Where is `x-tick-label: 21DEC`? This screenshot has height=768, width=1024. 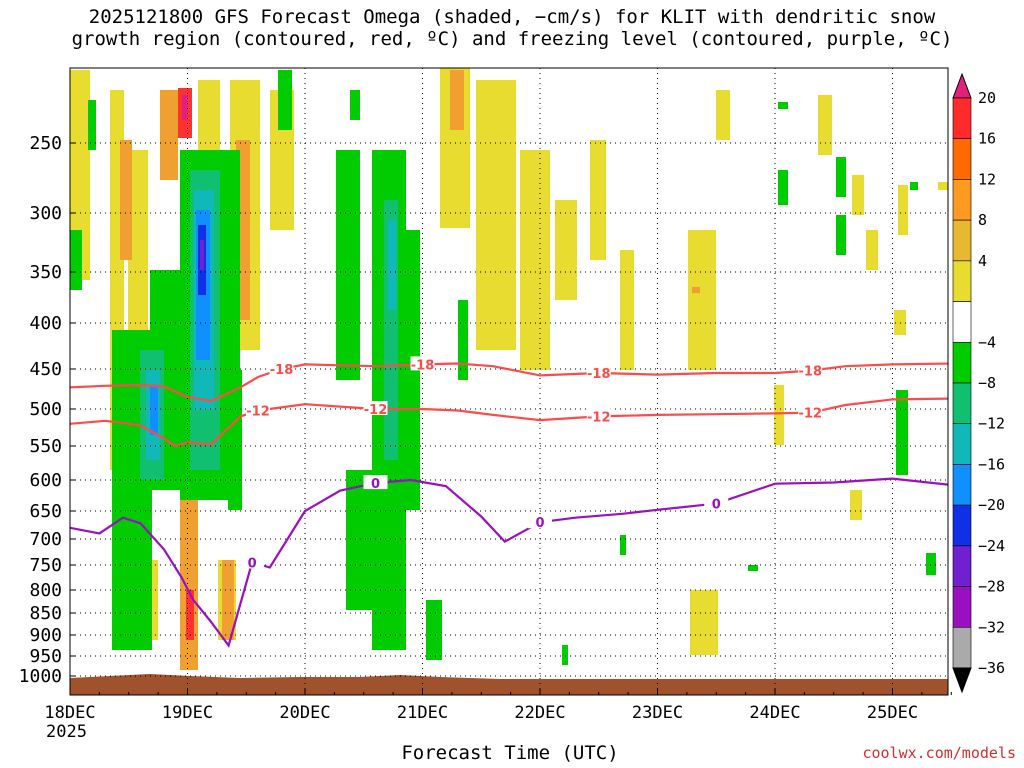
x-tick-label: 21DEC is located at coordinates (422, 713).